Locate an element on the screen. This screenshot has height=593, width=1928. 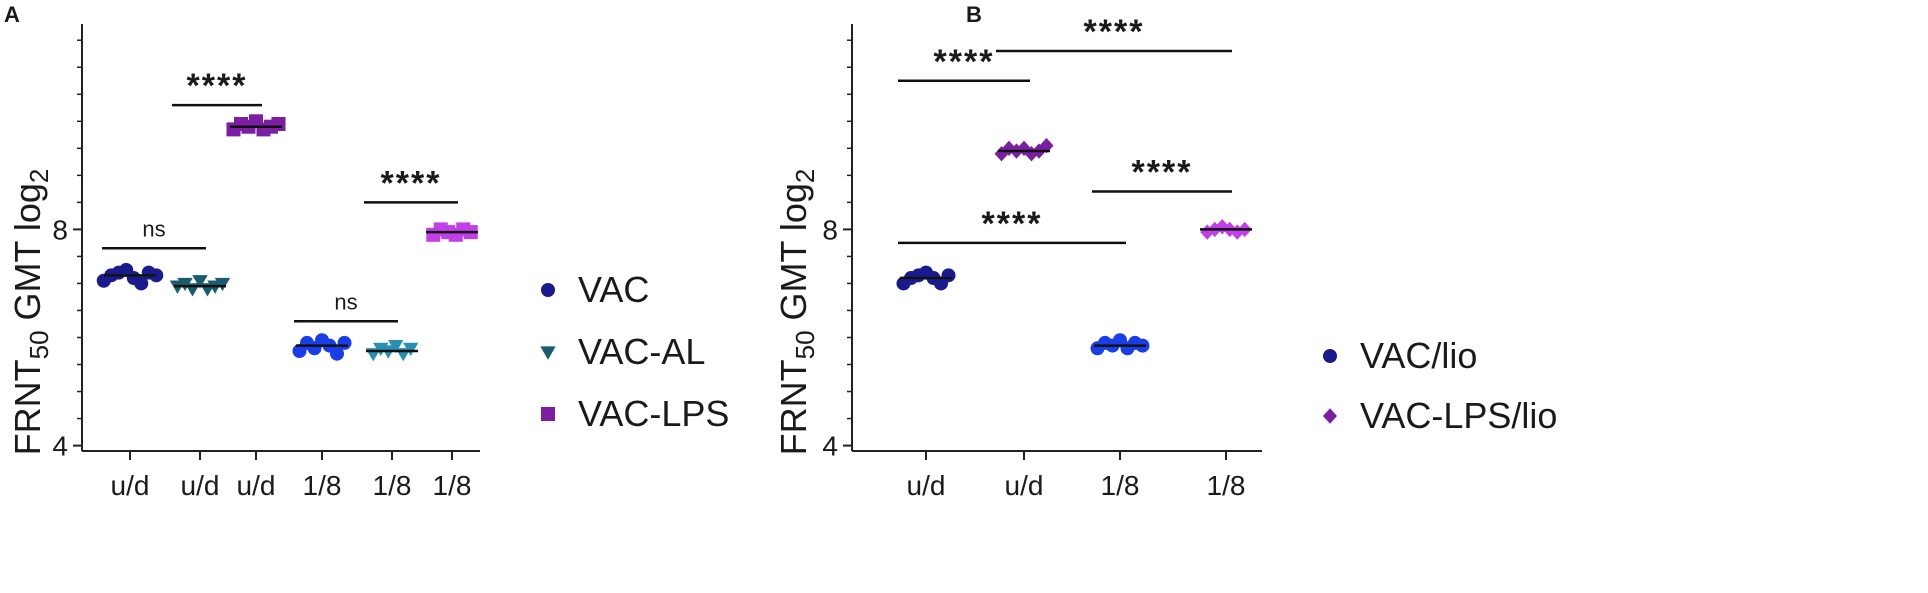
legend-label: VAC-AL is located at coordinates (641, 351).